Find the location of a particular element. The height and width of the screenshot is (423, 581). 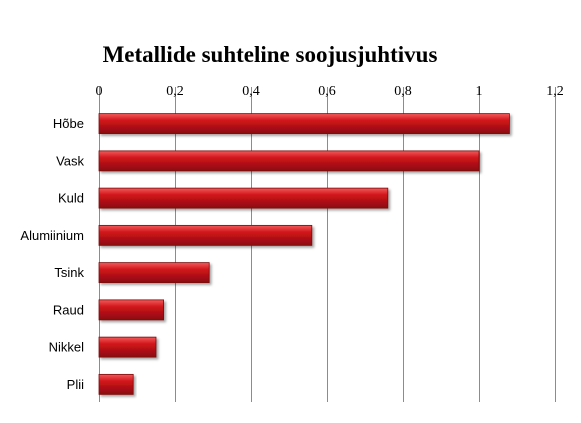

x-tick-label: 0,8 is located at coordinates (403, 91).